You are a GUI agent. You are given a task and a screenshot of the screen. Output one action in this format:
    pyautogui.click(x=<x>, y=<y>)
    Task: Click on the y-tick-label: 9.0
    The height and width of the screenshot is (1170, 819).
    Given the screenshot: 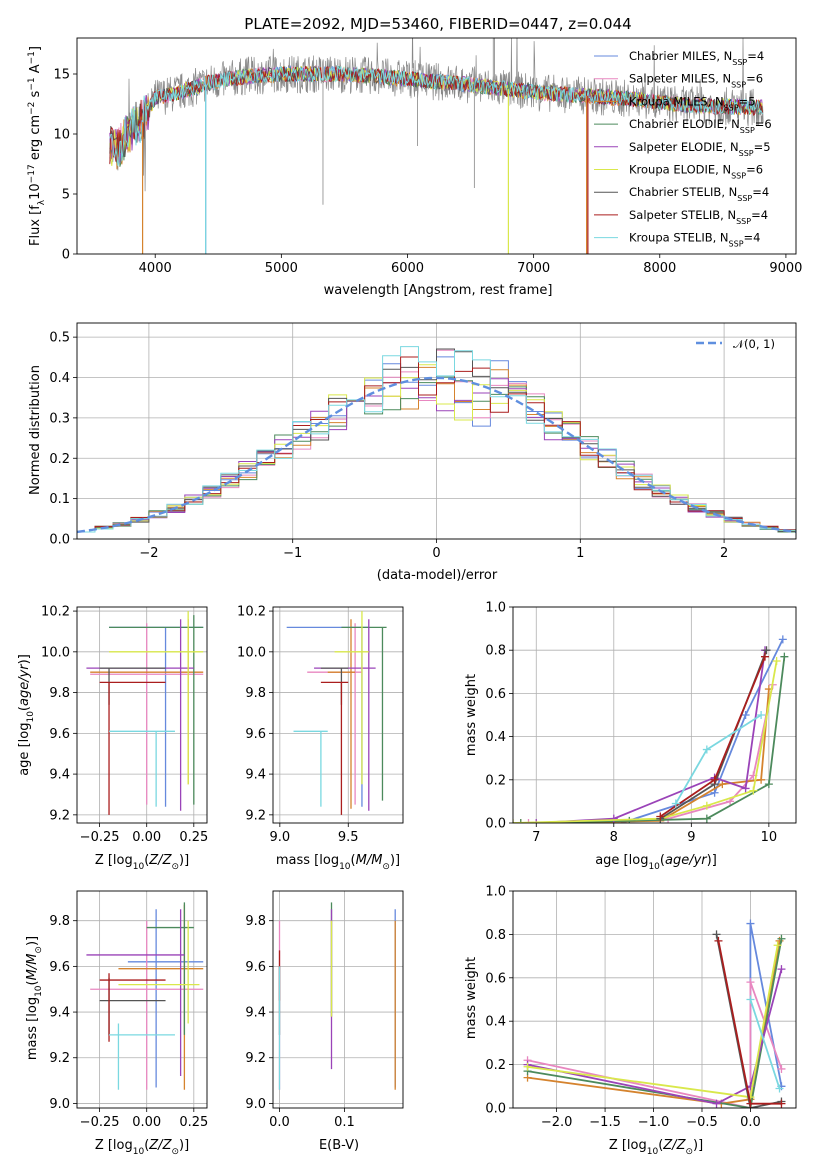 What is the action you would take?
    pyautogui.click(x=255, y=1104)
    